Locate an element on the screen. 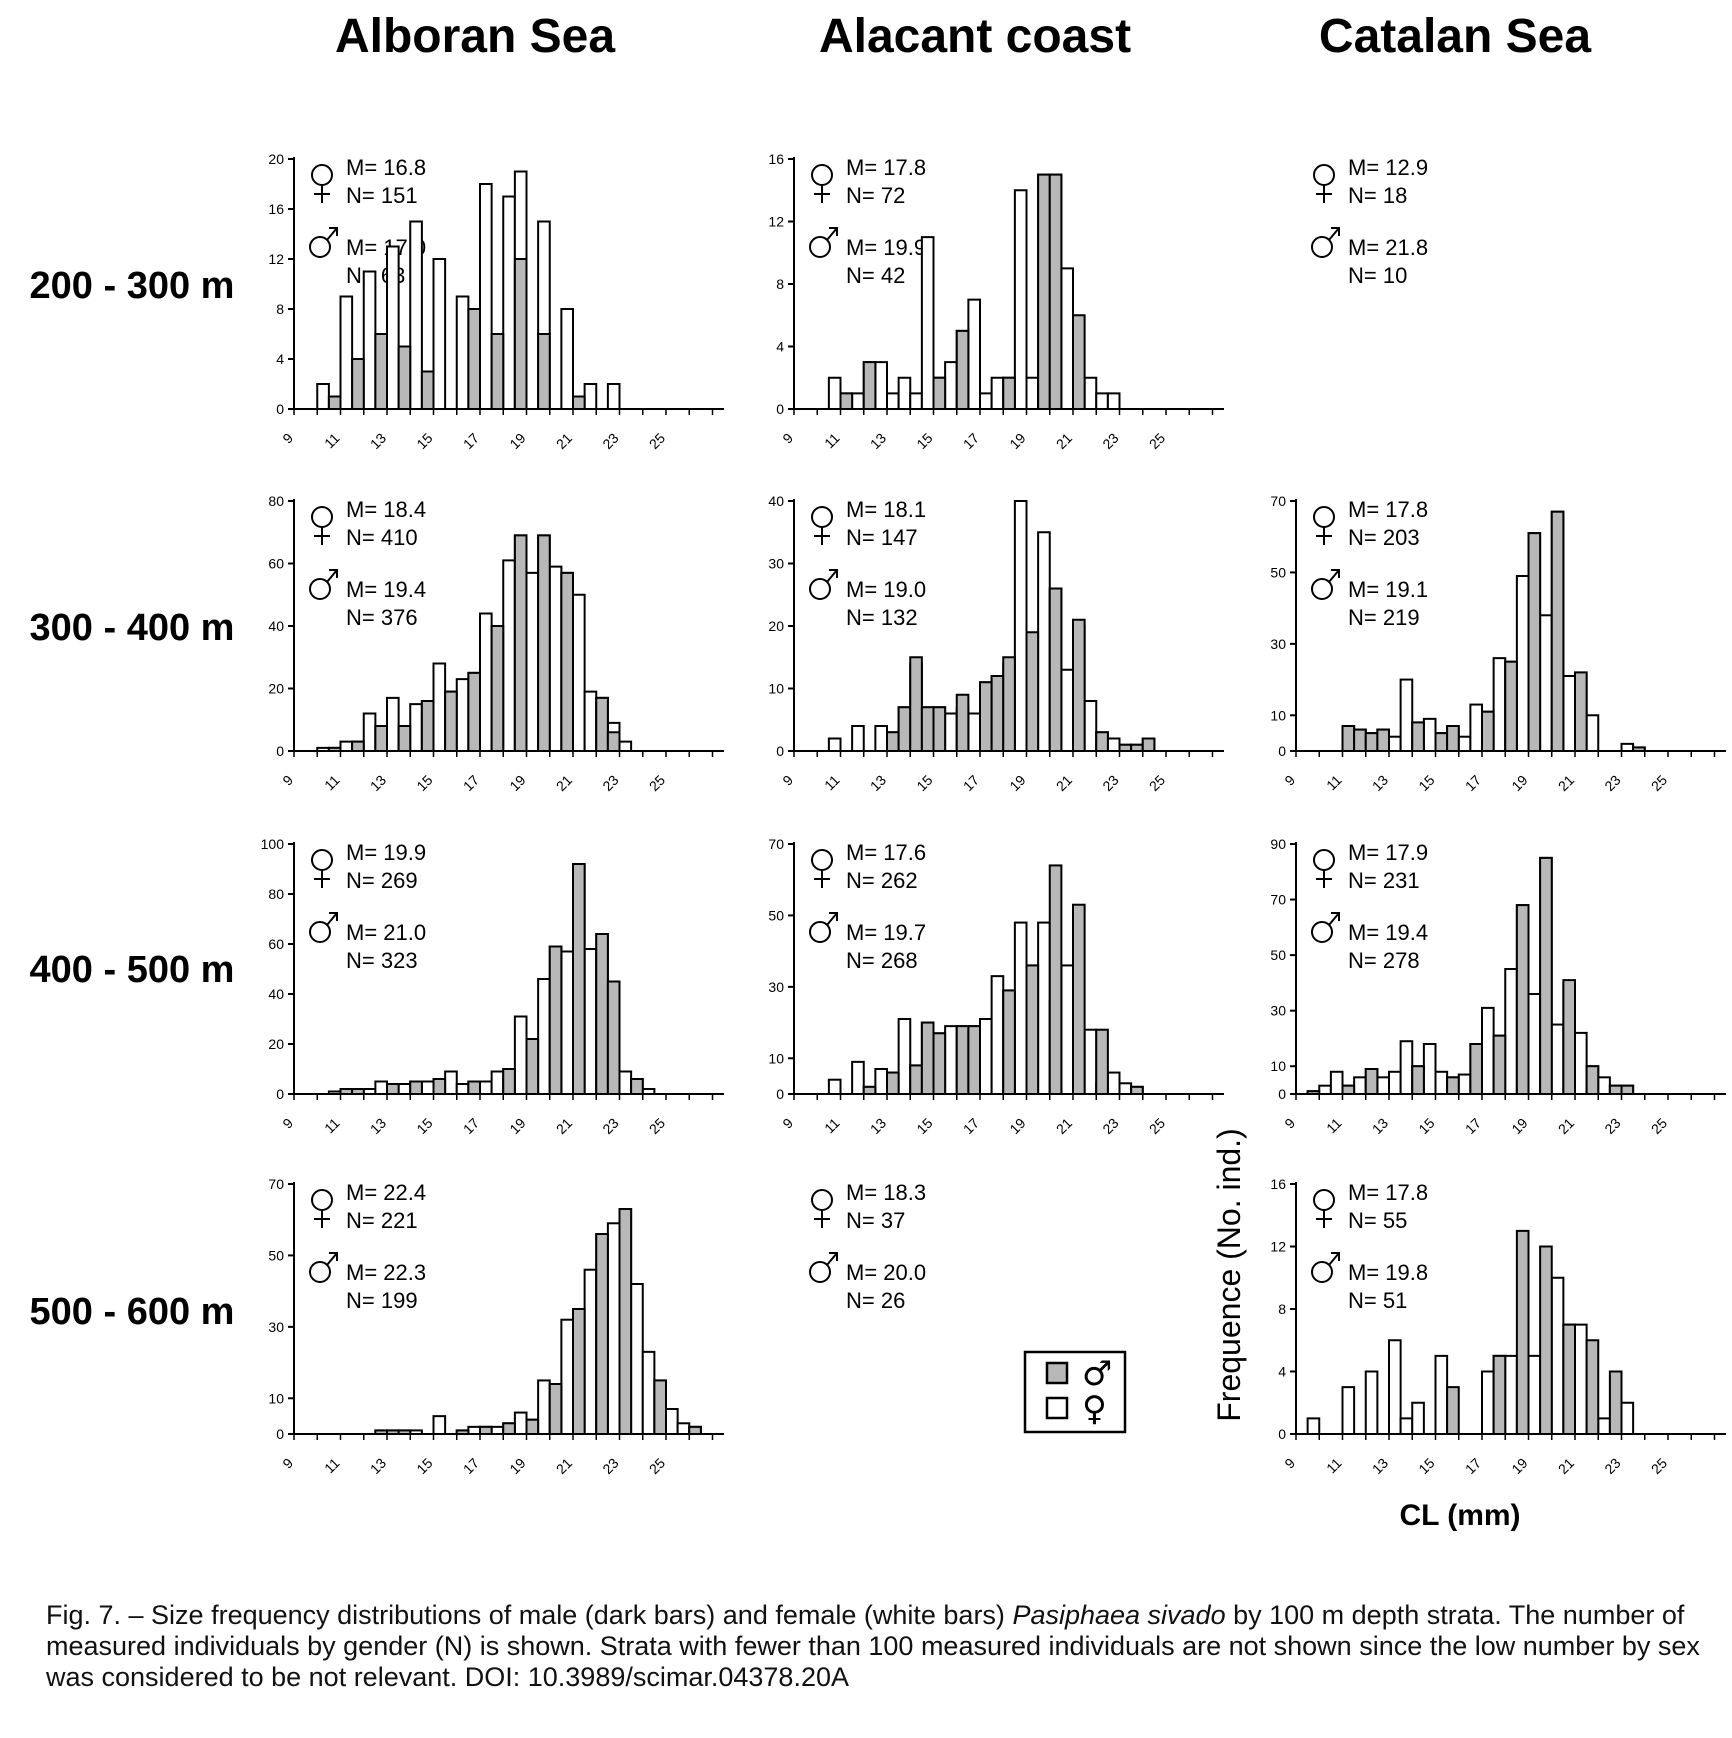 Image resolution: width=1732 pixels, height=1738 pixels. female-mean: M= 16.8 is located at coordinates (386, 167).